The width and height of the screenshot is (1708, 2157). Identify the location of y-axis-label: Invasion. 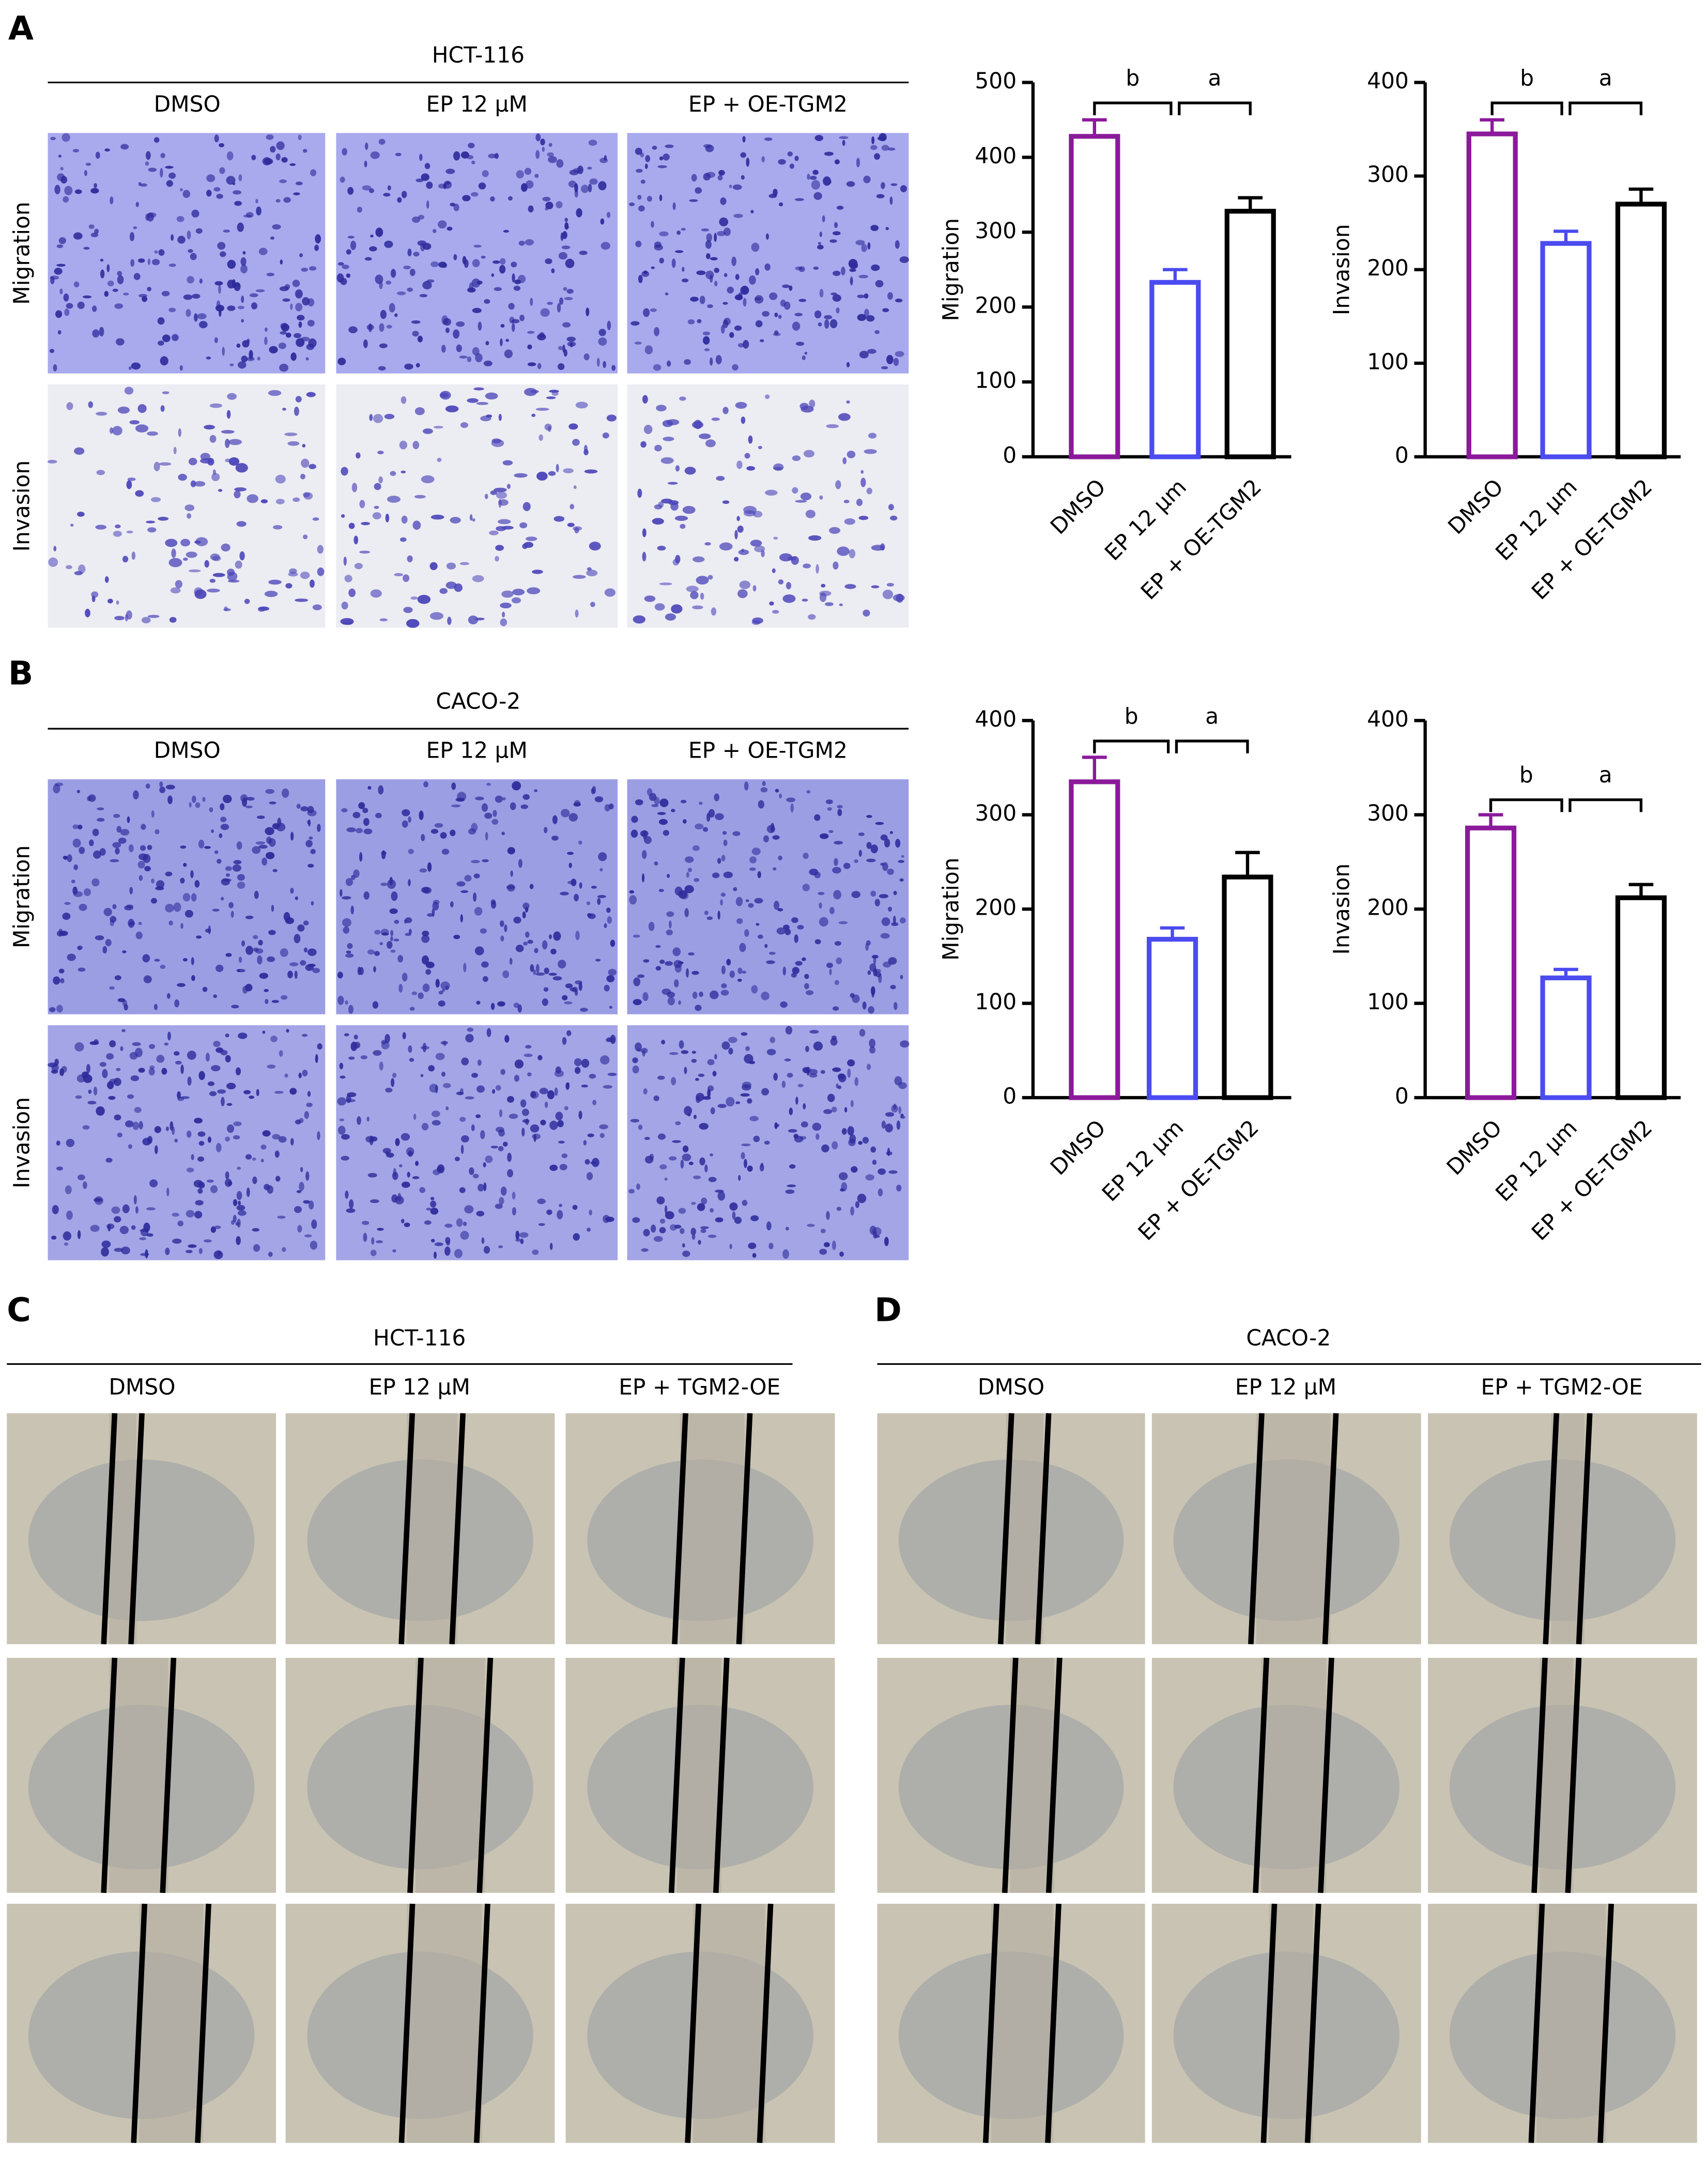
(1342, 269).